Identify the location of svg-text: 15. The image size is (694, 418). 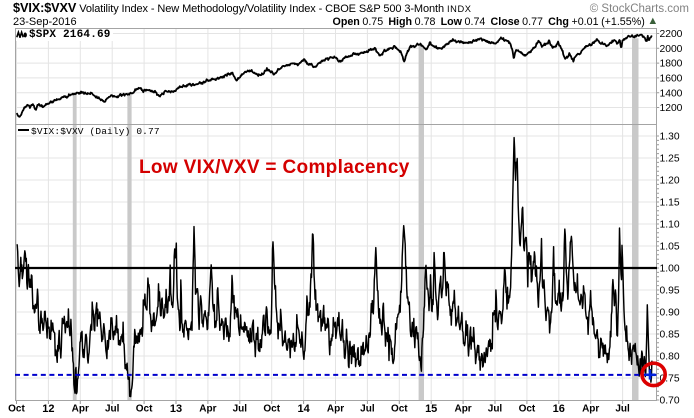
(431, 409).